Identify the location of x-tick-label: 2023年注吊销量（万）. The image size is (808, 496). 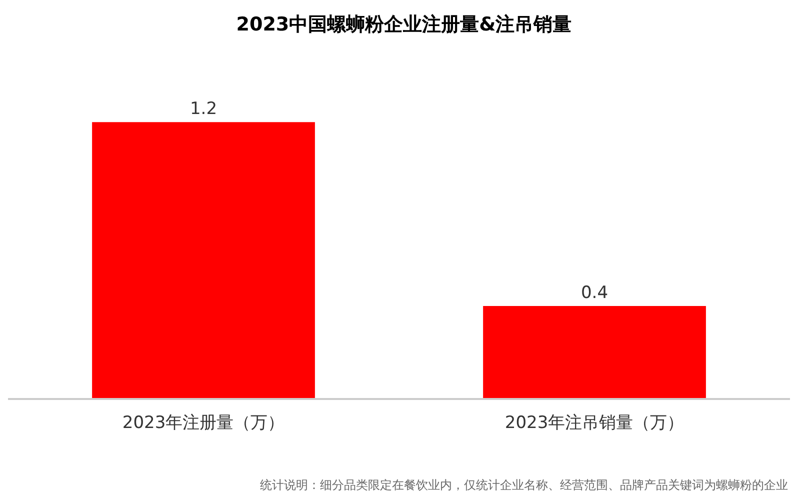
(594, 423).